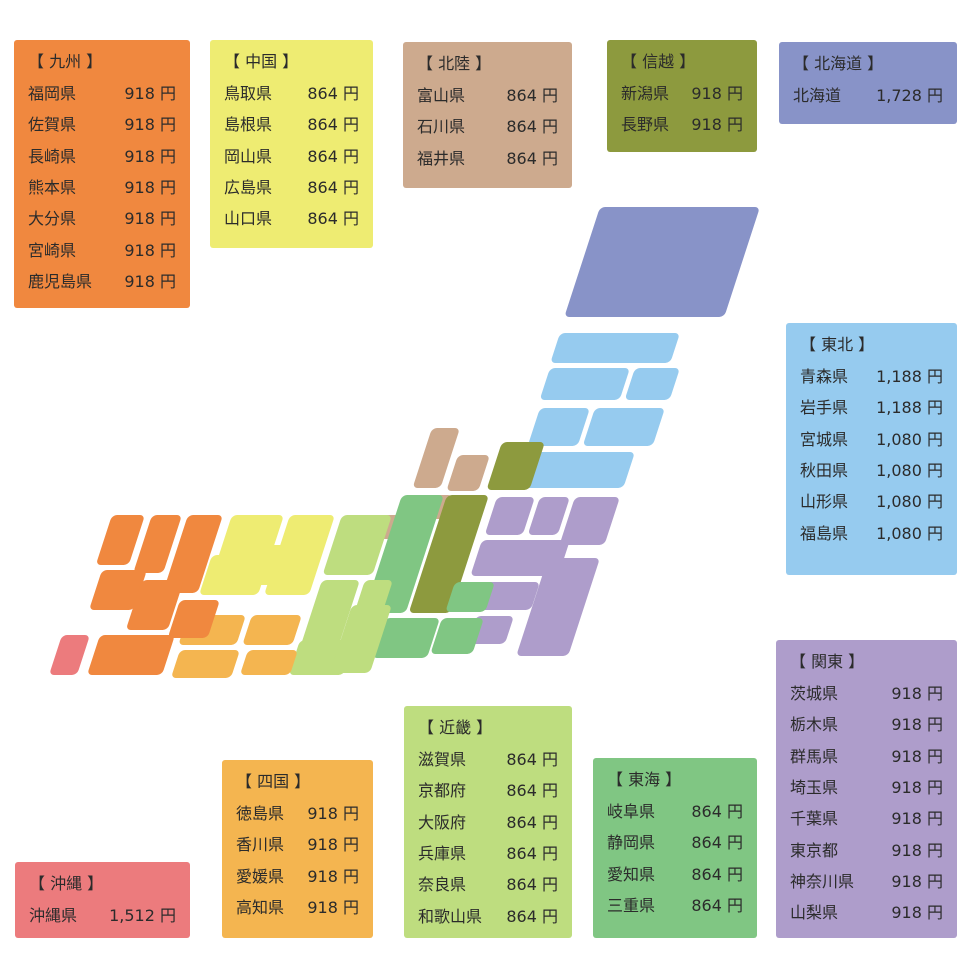 This screenshot has height=977, width=977. I want to click on region-title: 【 四国 】, so click(273, 781).